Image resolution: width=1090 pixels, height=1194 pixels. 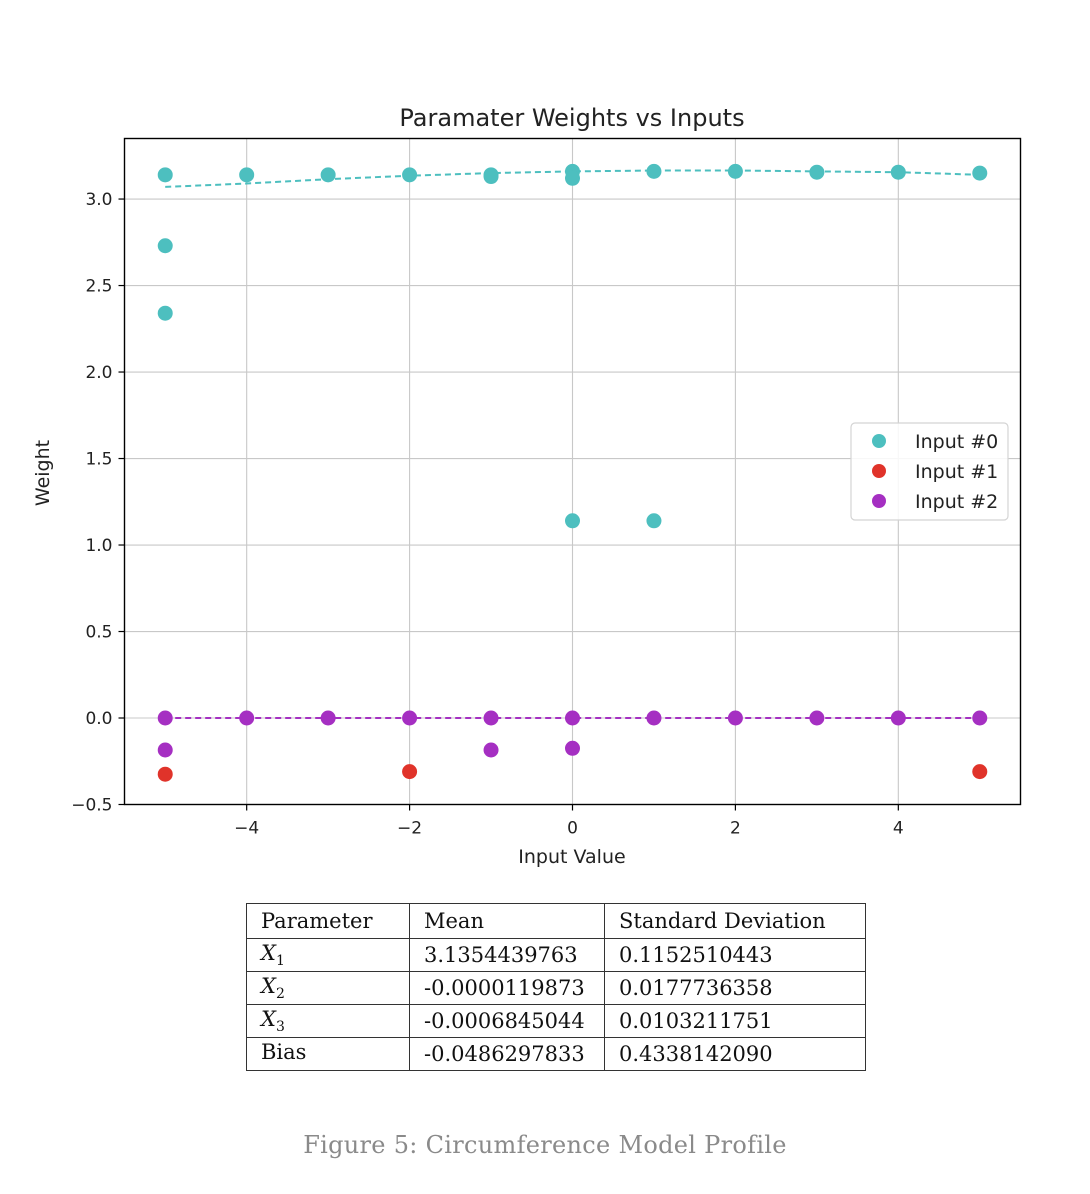 What do you see at coordinates (735, 1054) in the screenshot?
I see `std-cell: 0.4338142090` at bounding box center [735, 1054].